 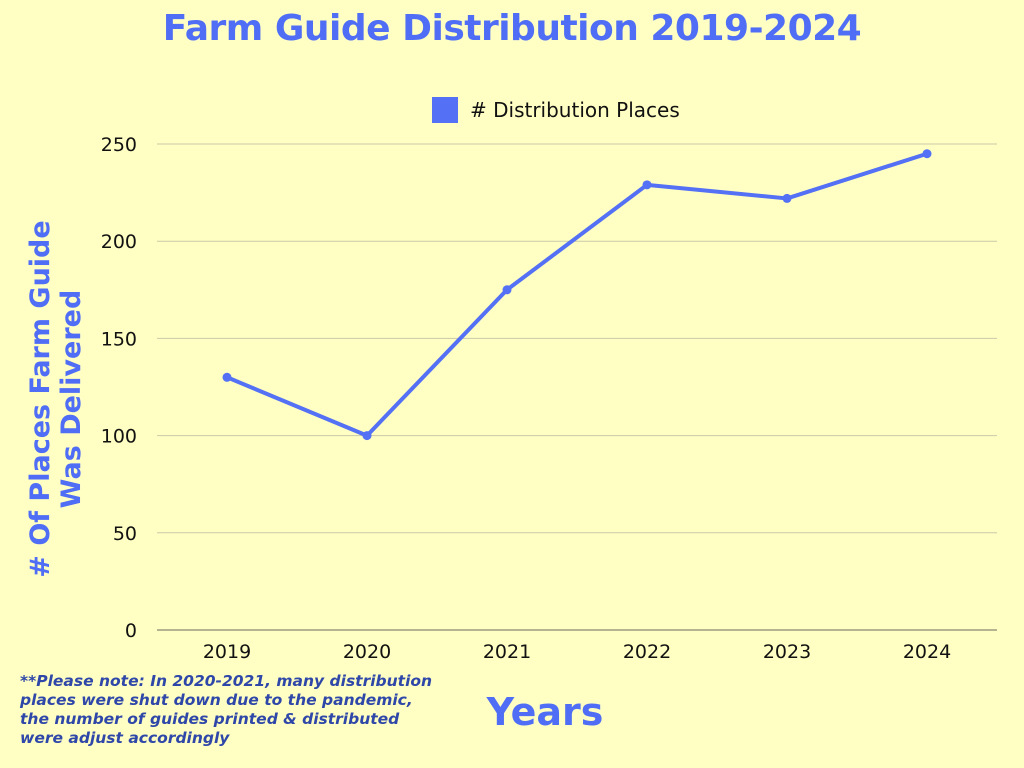 What do you see at coordinates (71, 399) in the screenshot?
I see `y-axis-label-line-2: Was Delivered` at bounding box center [71, 399].